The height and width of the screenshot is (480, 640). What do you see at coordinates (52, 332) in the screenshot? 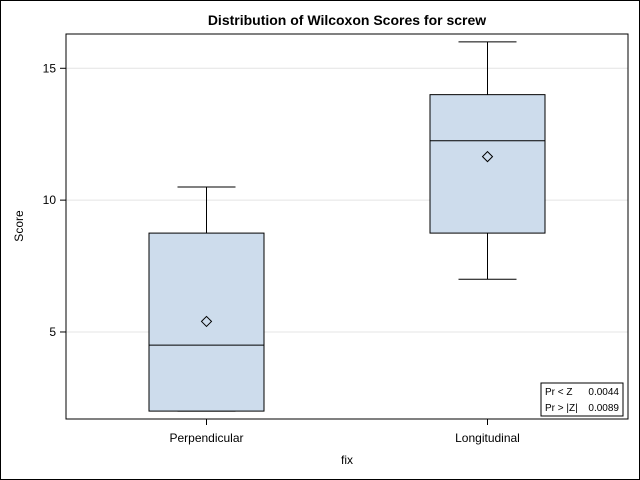
I see `y-tick-label: 5` at bounding box center [52, 332].